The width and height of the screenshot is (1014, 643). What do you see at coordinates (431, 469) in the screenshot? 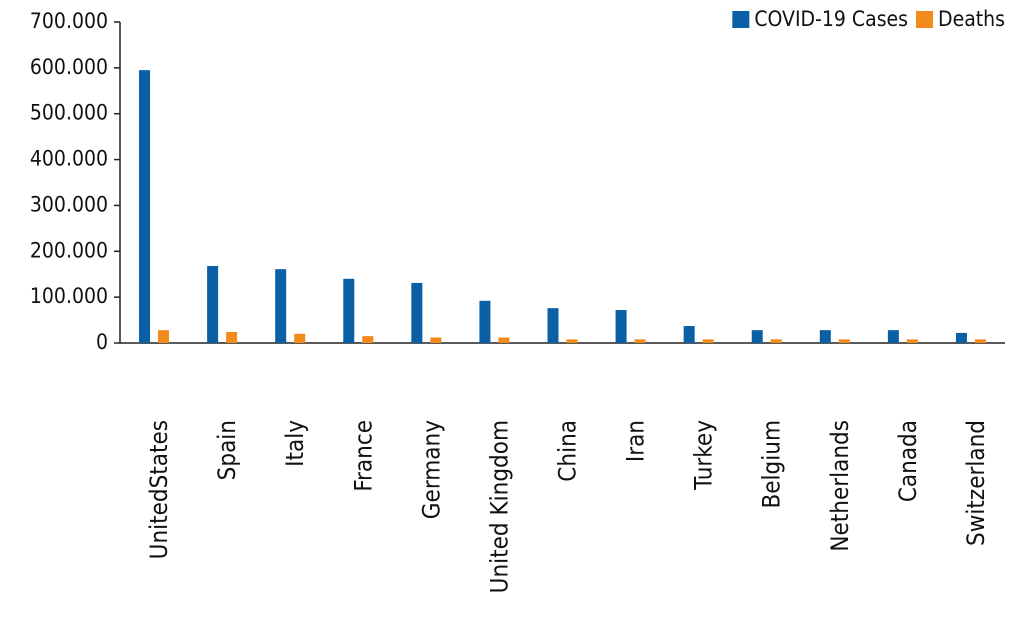
I see `x-tick-label: Germany` at bounding box center [431, 469].